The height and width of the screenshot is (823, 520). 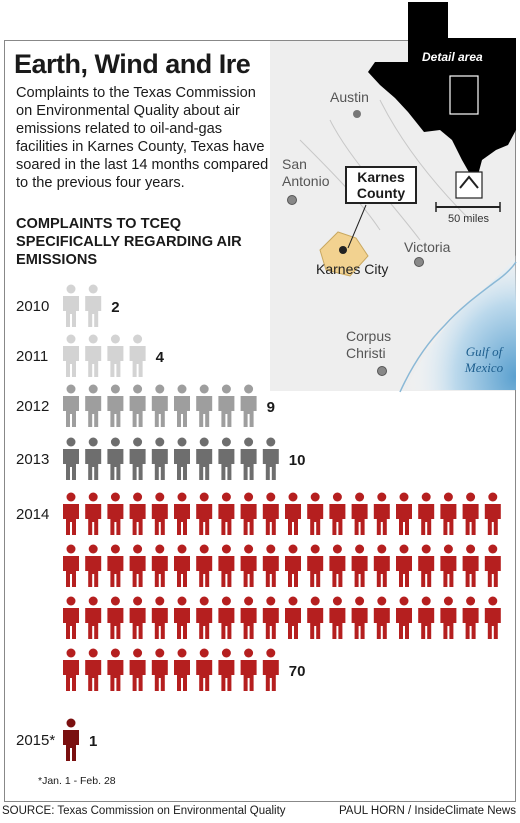 I want to click on year-label: 2012, so click(x=33, y=406).